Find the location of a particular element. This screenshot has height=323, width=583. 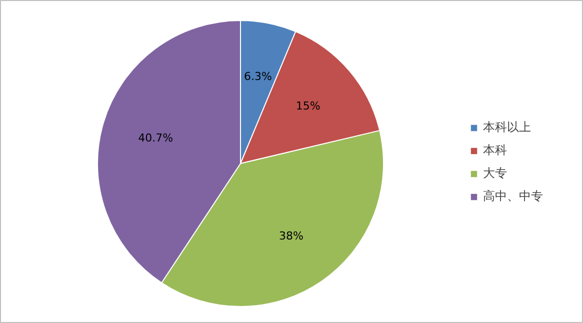

data-label: 40.7% is located at coordinates (156, 137).